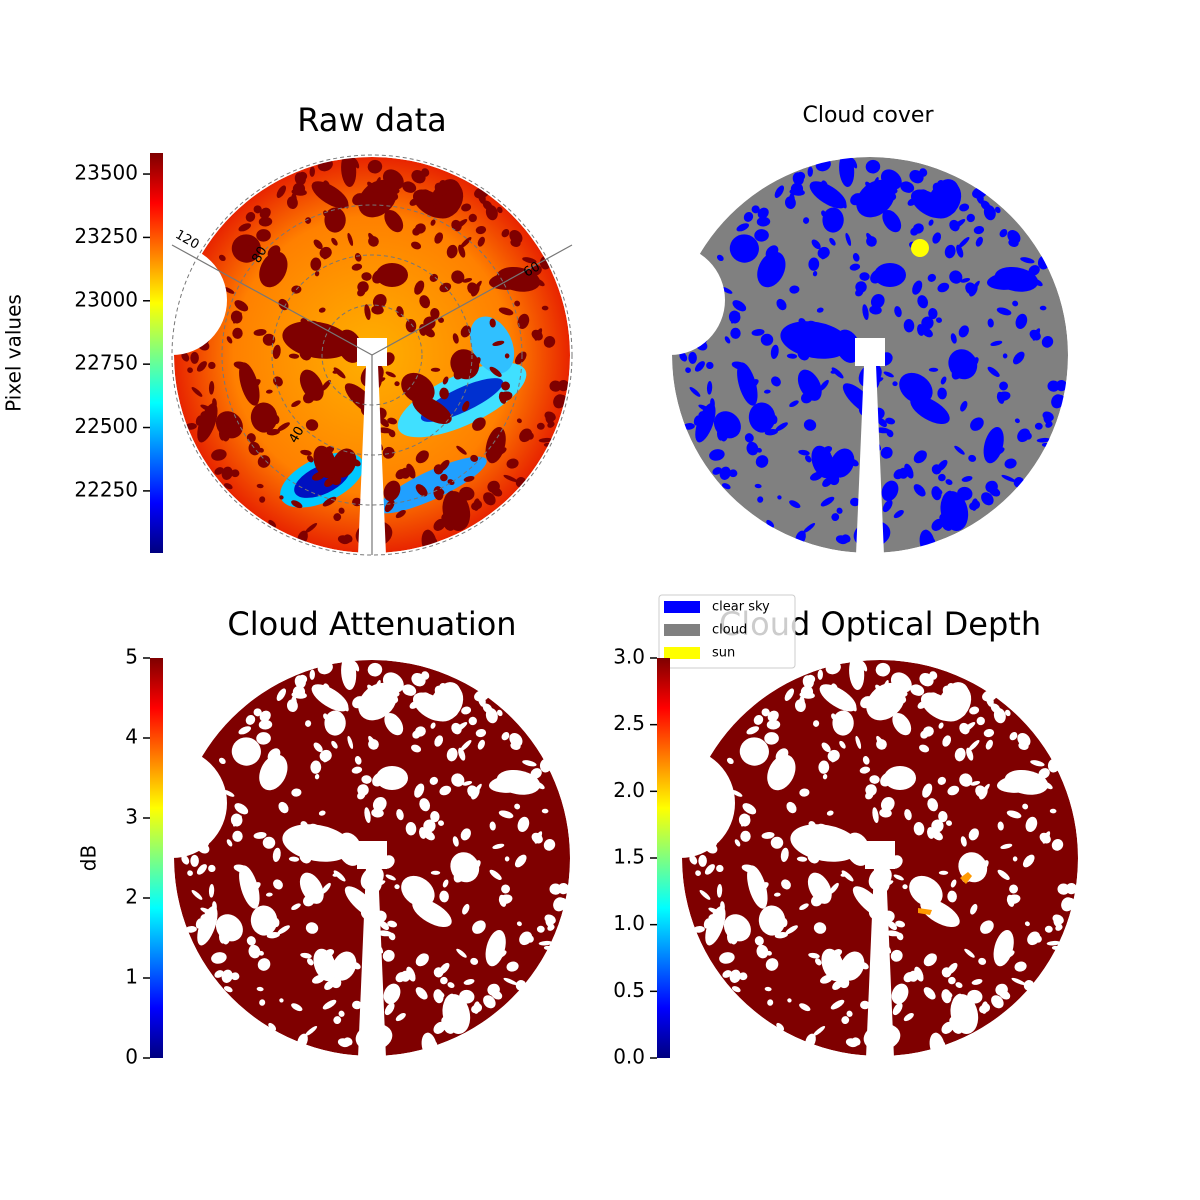 Image resolution: width=1200 pixels, height=1200 pixels. Describe the element at coordinates (372, 963) in the screenshot. I see `mast` at that location.